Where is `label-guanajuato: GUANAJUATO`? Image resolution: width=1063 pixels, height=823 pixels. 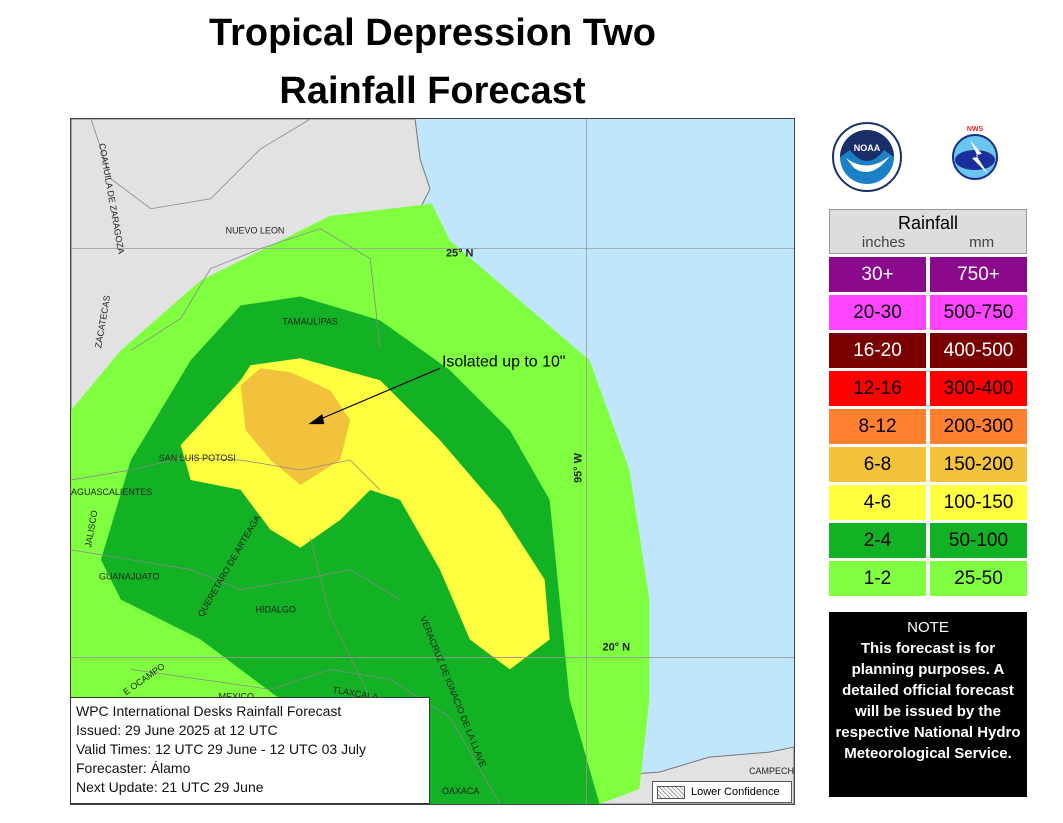 label-guanajuato: GUANAJUATO is located at coordinates (129, 577).